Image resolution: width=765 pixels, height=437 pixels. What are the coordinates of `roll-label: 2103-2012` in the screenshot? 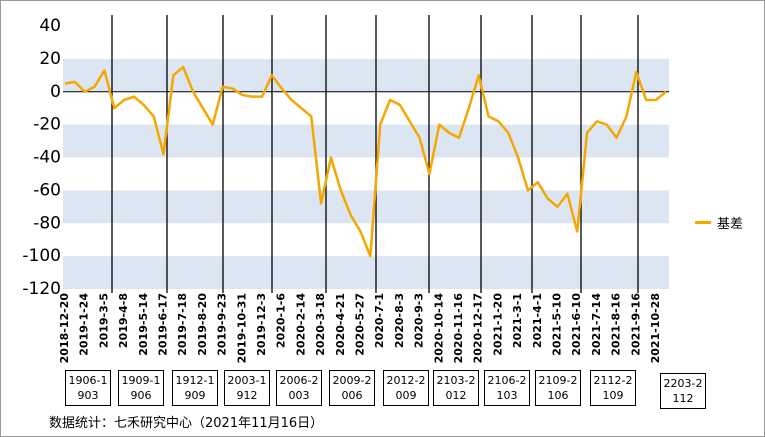 It's located at (456, 388).